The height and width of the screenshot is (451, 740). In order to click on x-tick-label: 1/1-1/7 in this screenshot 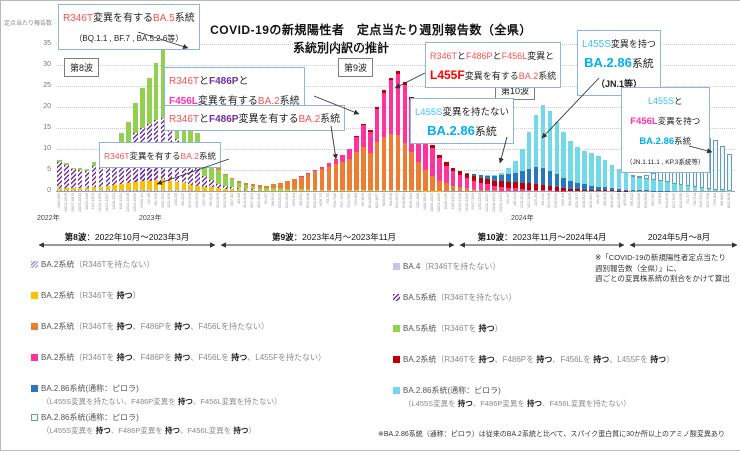, I will do `click(508, 198)`.